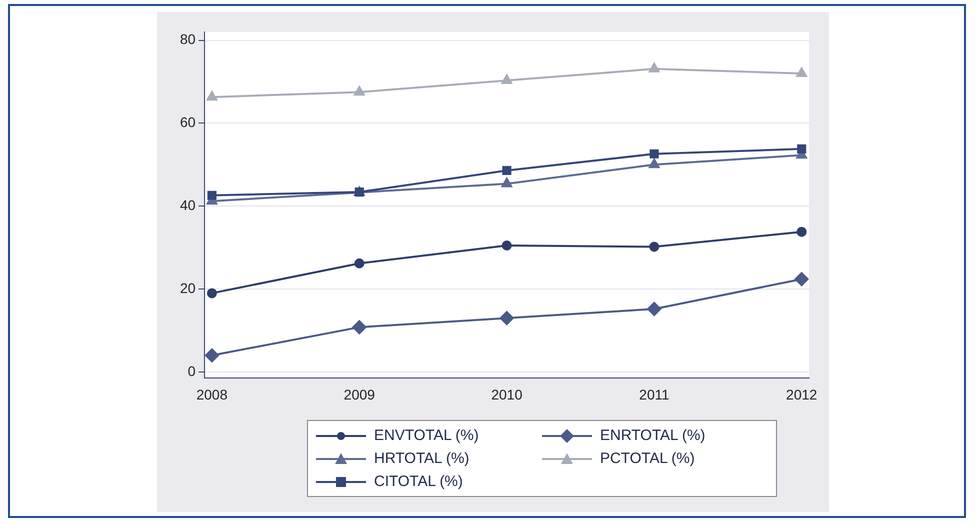 This screenshot has width=976, height=524. What do you see at coordinates (802, 394) in the screenshot?
I see `x-tick-label: 2012` at bounding box center [802, 394].